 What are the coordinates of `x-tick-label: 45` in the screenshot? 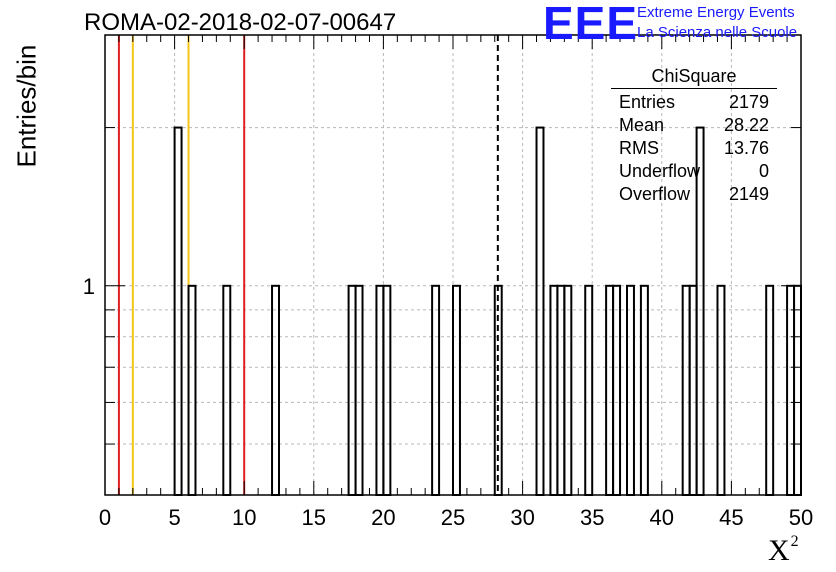 It's located at (731, 517).